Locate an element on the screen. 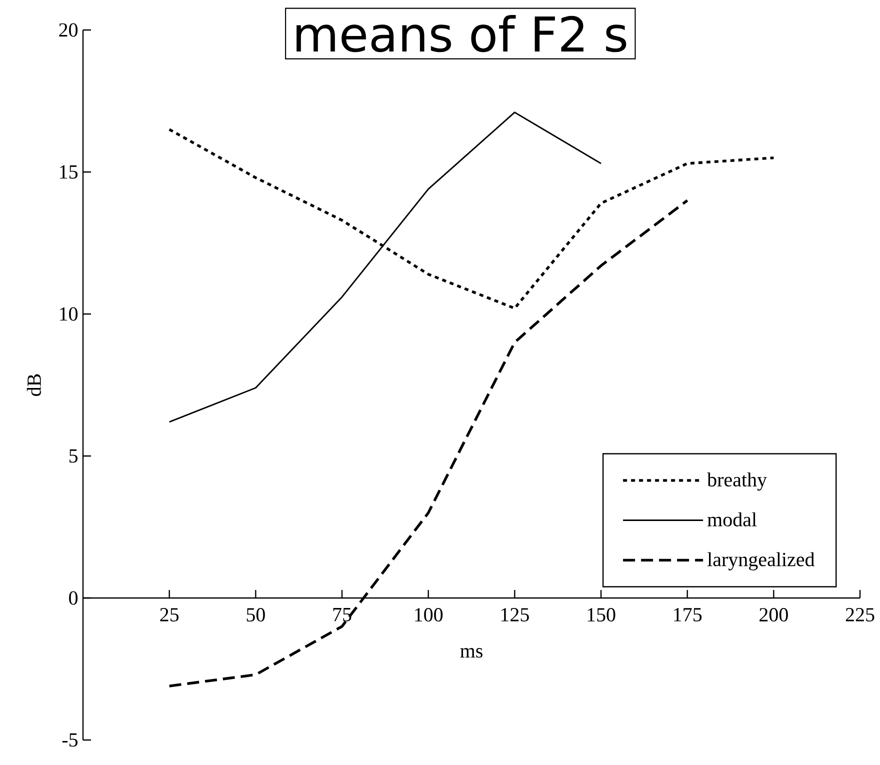 The width and height of the screenshot is (880, 765). x-tick-label: 200 is located at coordinates (774, 615).